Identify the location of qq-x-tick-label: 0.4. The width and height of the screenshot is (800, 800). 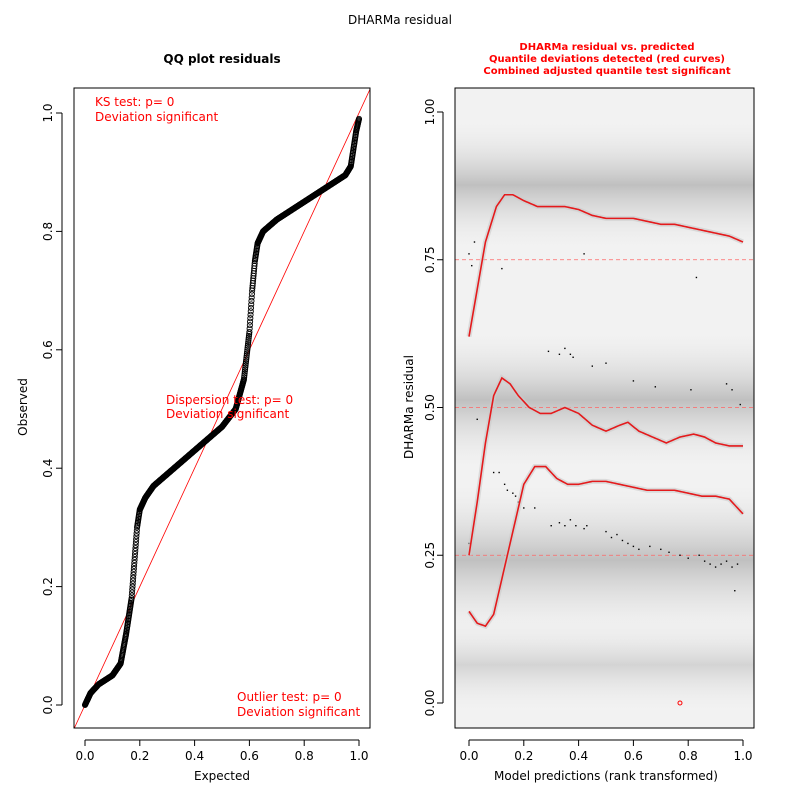
(194, 756).